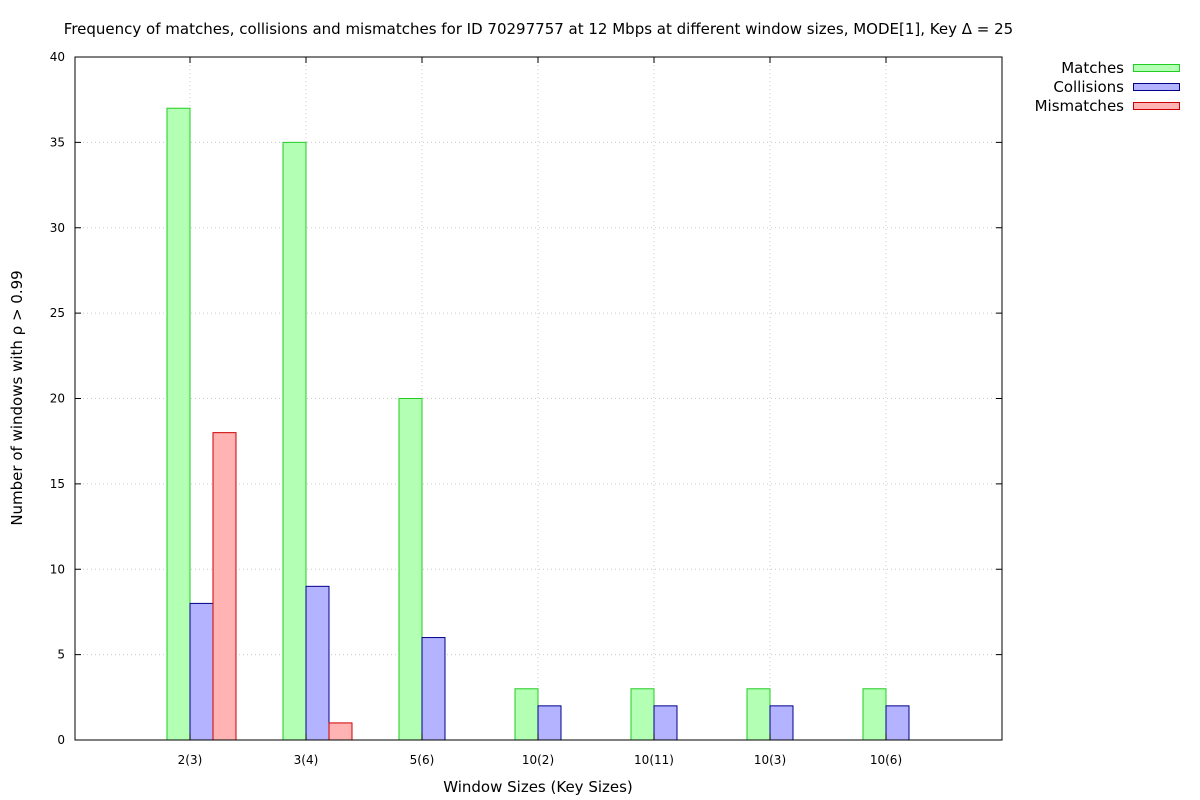  I want to click on x-tick-label: 10(6), so click(886, 760).